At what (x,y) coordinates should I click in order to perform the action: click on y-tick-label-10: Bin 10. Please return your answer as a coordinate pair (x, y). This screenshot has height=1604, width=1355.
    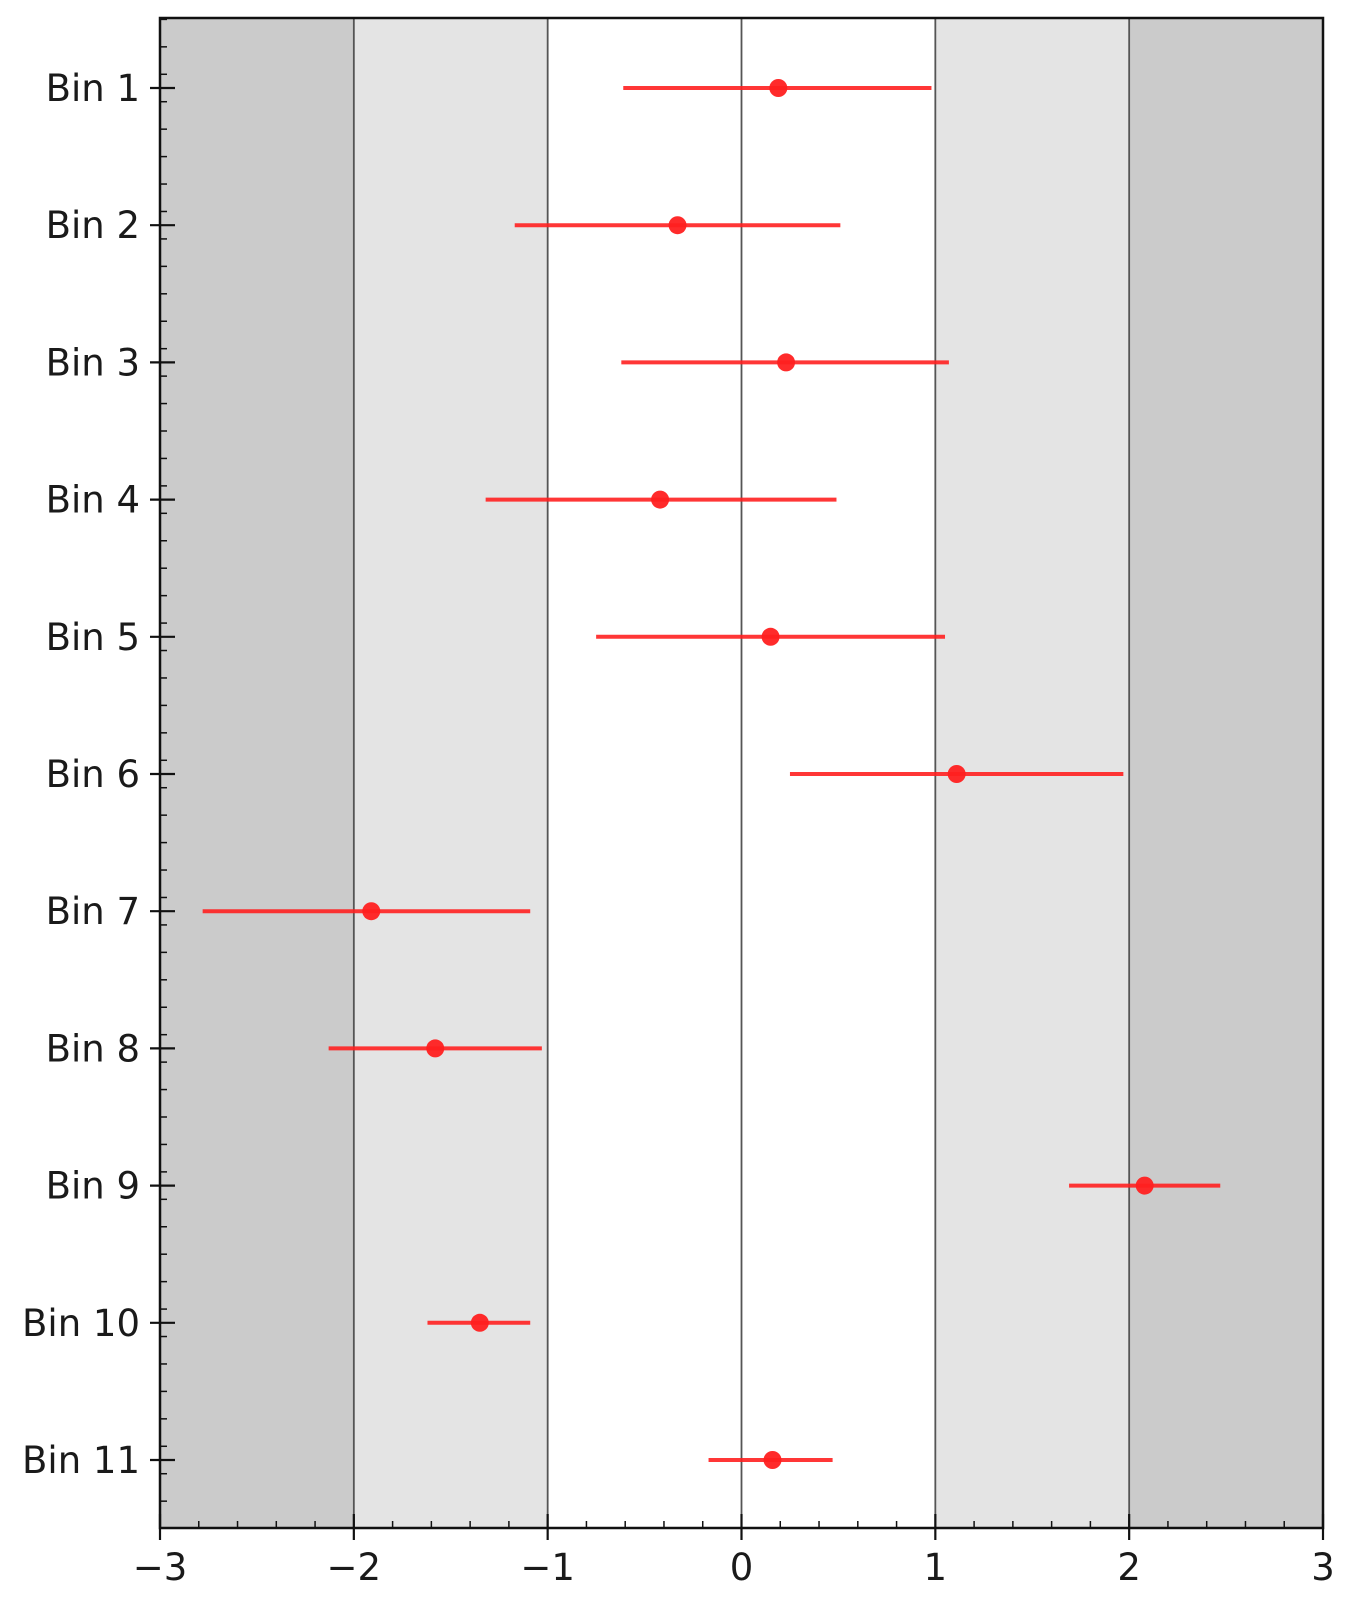
    Looking at the image, I should click on (81, 1323).